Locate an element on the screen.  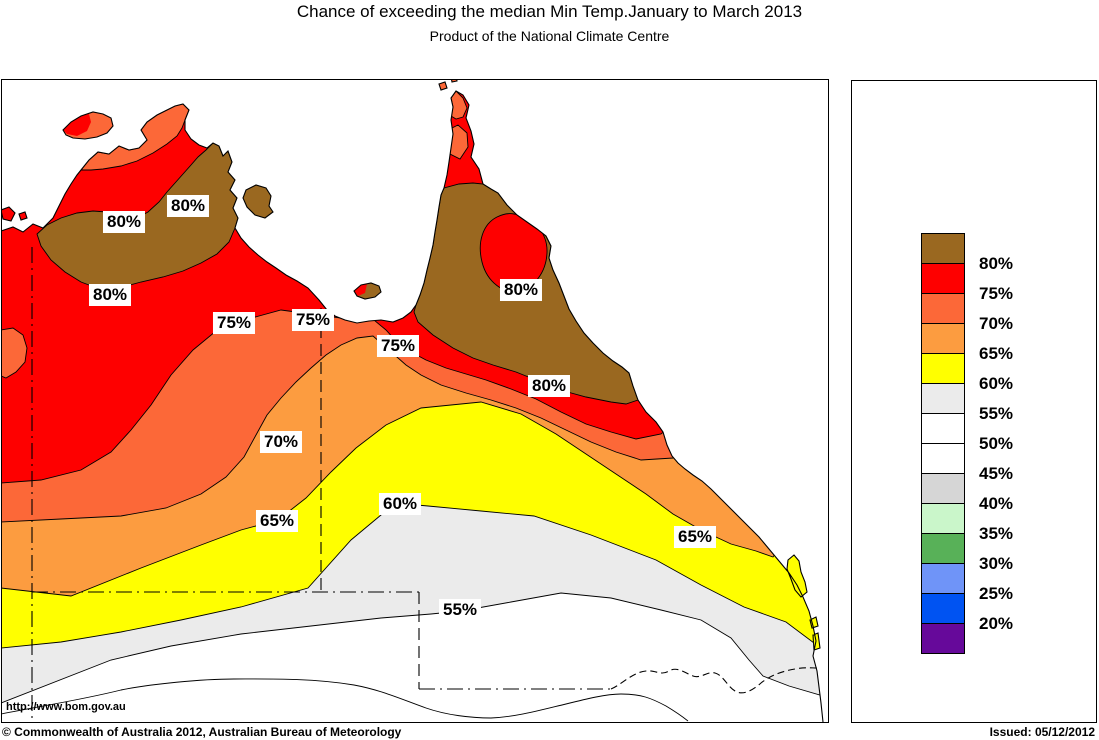
legend-label-50pct: 50% is located at coordinates (996, 443).